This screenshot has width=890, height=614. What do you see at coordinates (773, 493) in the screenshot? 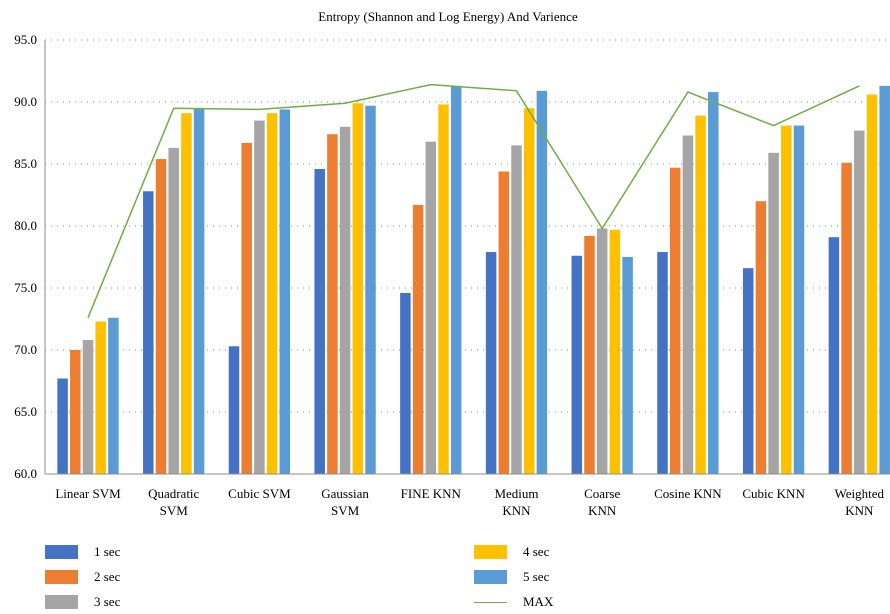
I see `x-tick-label: Cubic KNN` at bounding box center [773, 493].